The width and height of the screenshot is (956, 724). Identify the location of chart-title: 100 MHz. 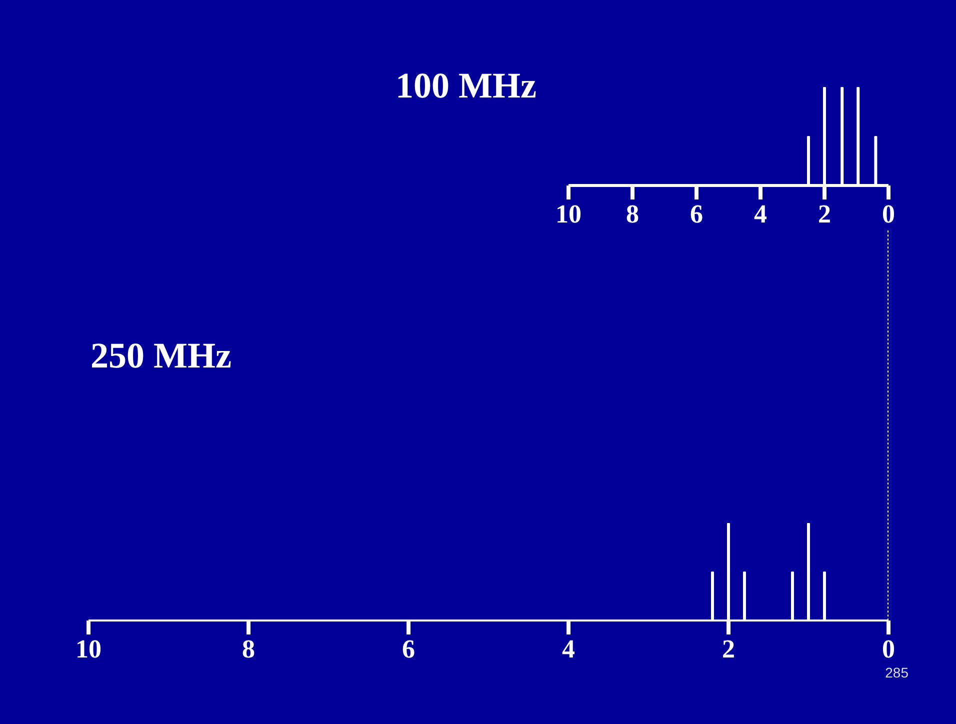
(466, 86).